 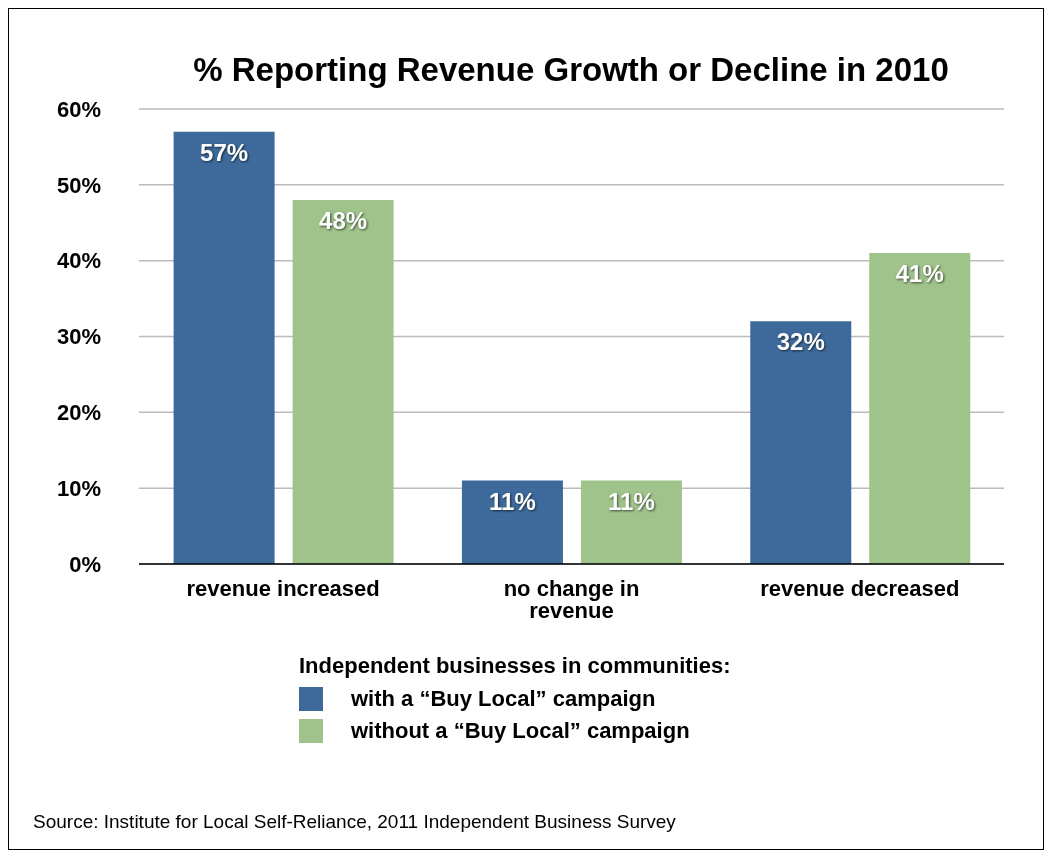 I want to click on data-label: 41%, so click(x=919, y=274).